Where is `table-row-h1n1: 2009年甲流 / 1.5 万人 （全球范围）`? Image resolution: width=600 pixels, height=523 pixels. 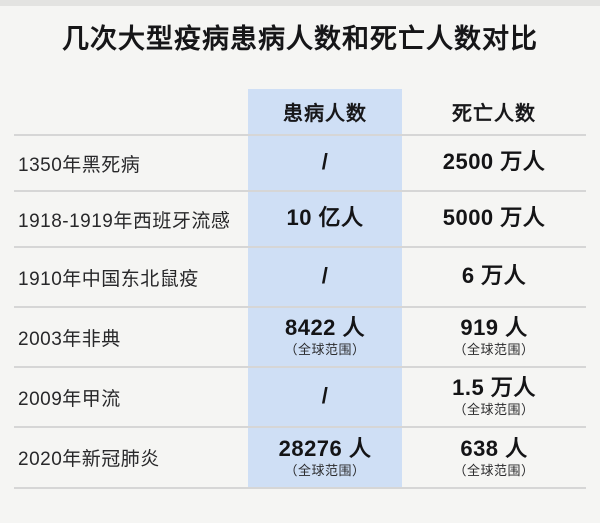 table-row-h1n1: 2009年甲流 / 1.5 万人 （全球范围） is located at coordinates (300, 398).